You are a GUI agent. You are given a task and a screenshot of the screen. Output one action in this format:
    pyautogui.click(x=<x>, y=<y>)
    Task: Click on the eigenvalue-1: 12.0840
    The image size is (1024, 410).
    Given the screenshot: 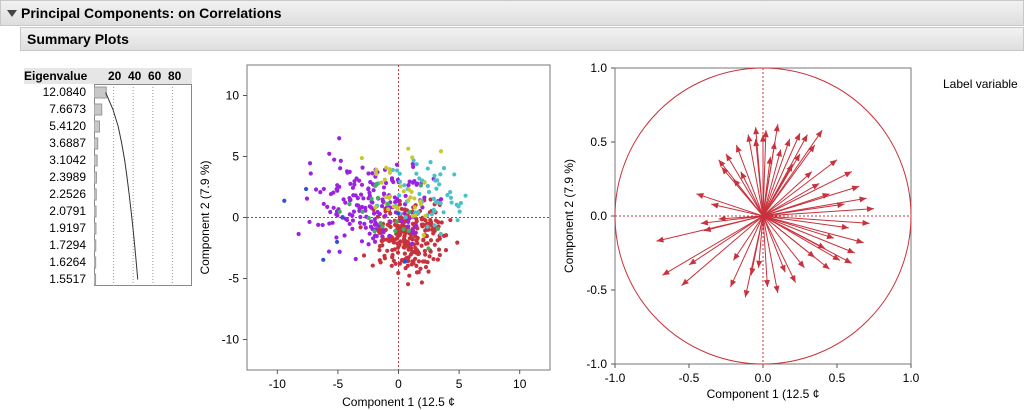 What is the action you would take?
    pyautogui.click(x=64, y=92)
    